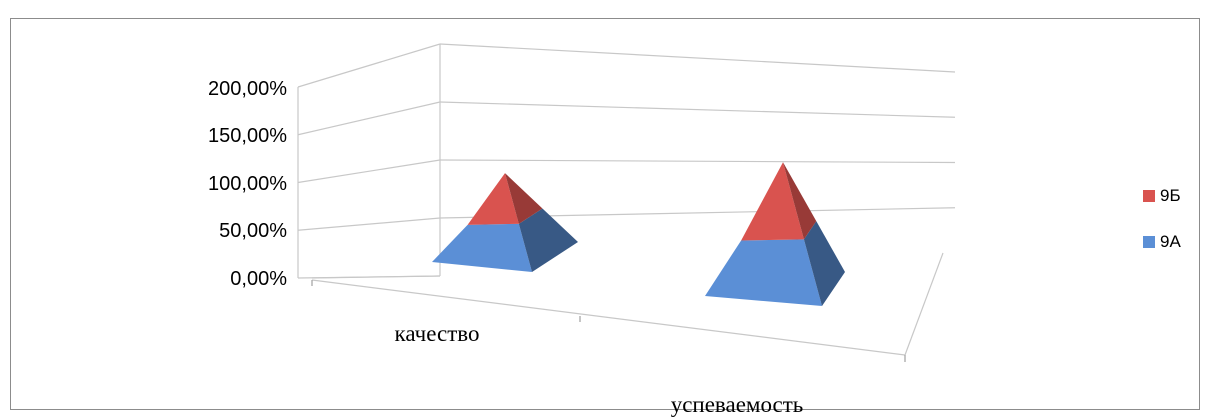 The image size is (1211, 419). Describe the element at coordinates (608, 317) in the screenshot. I see `floor-front-edge` at that location.